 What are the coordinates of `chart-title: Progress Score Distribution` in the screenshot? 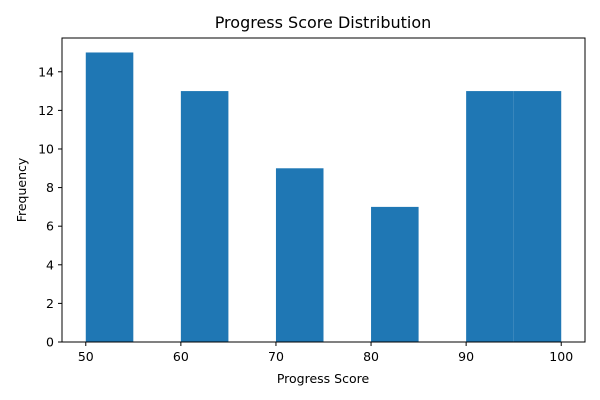 It's located at (323, 22).